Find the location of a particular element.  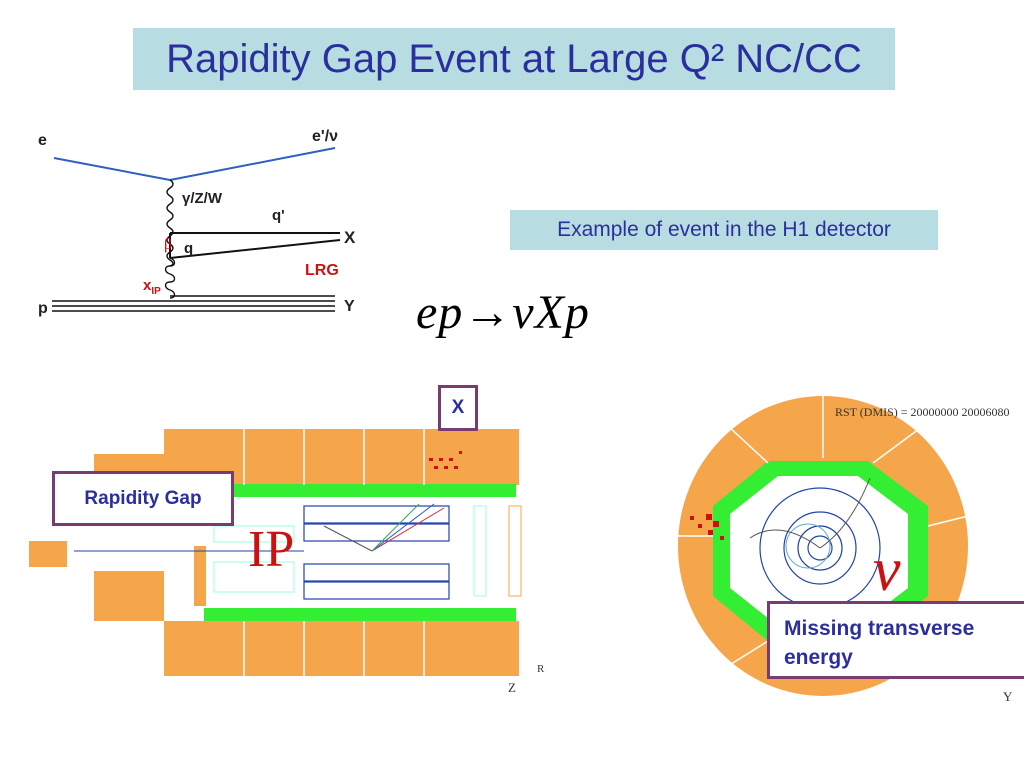

label-x-ip: xIP is located at coordinates (152, 287).